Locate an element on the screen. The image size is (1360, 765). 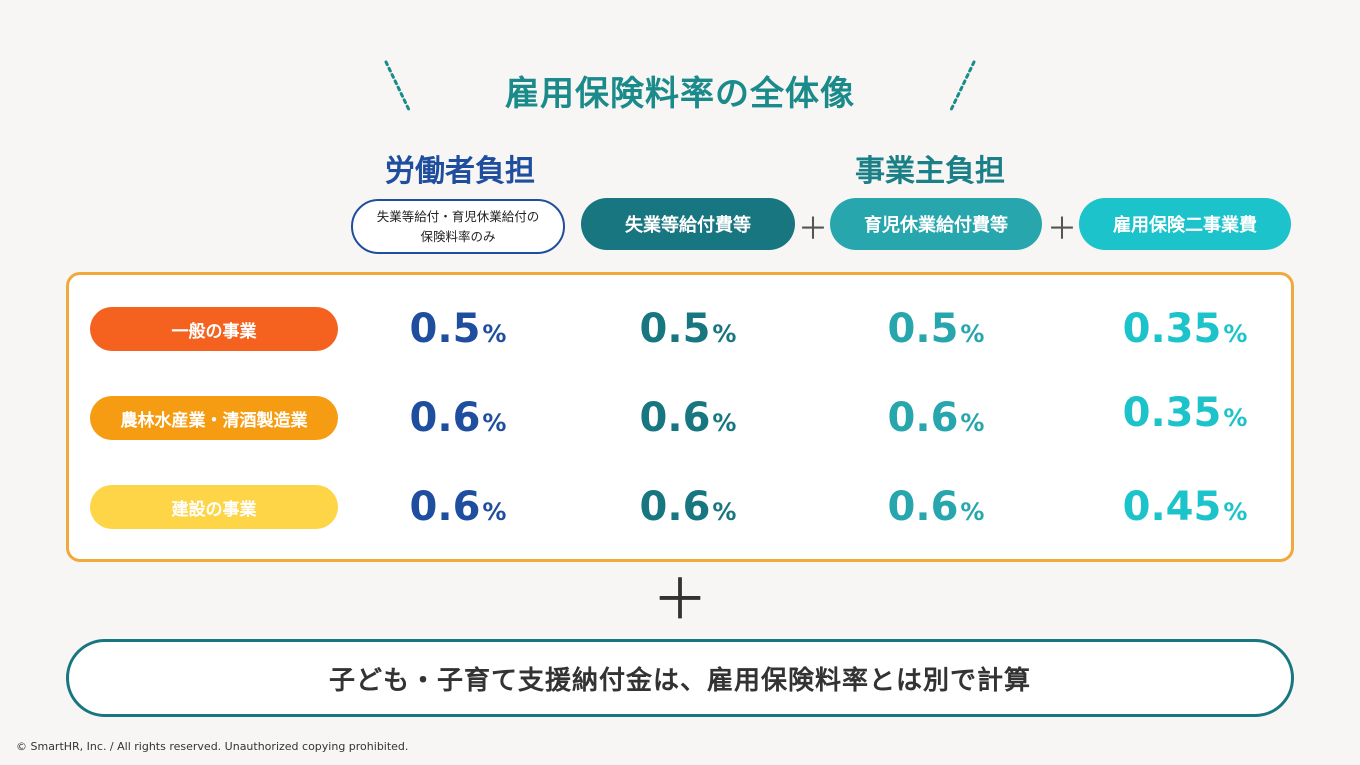
page-title: 雇用保険料率の全体像 is located at coordinates (680, 94).